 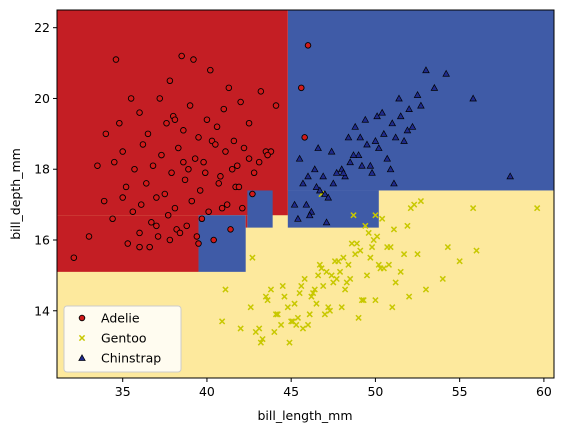 I want to click on x-axis-label: bill_length_mm, so click(x=304, y=415).